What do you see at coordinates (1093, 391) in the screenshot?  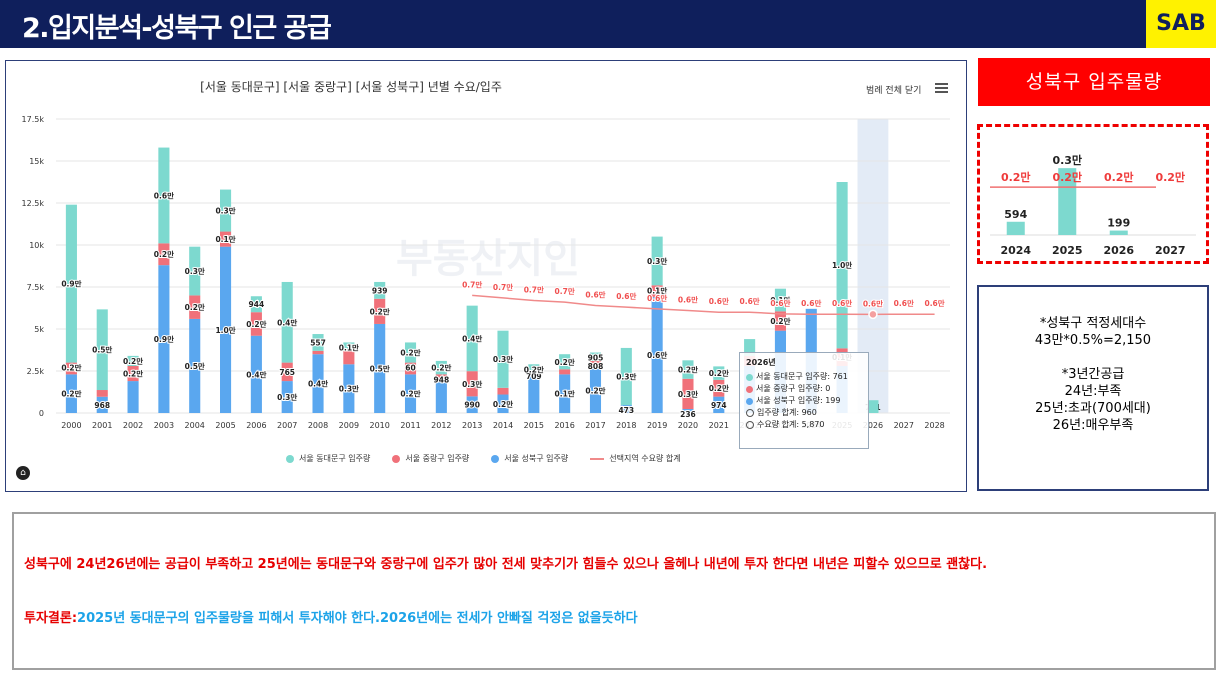 I see `info-line: 24년:부족` at bounding box center [1093, 391].